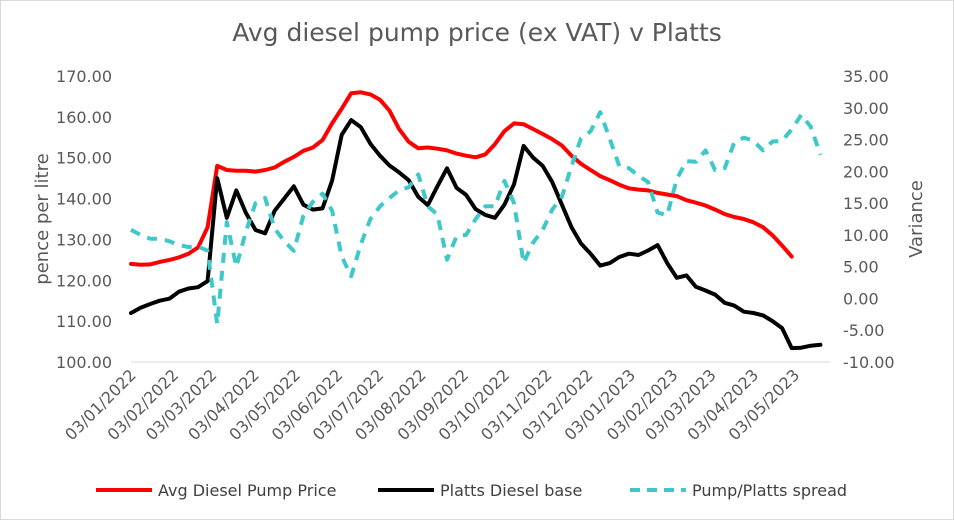 The height and width of the screenshot is (520, 954). What do you see at coordinates (477, 32) in the screenshot?
I see `chart-title: Avg diesel pump price (ex VAT) v Platts` at bounding box center [477, 32].